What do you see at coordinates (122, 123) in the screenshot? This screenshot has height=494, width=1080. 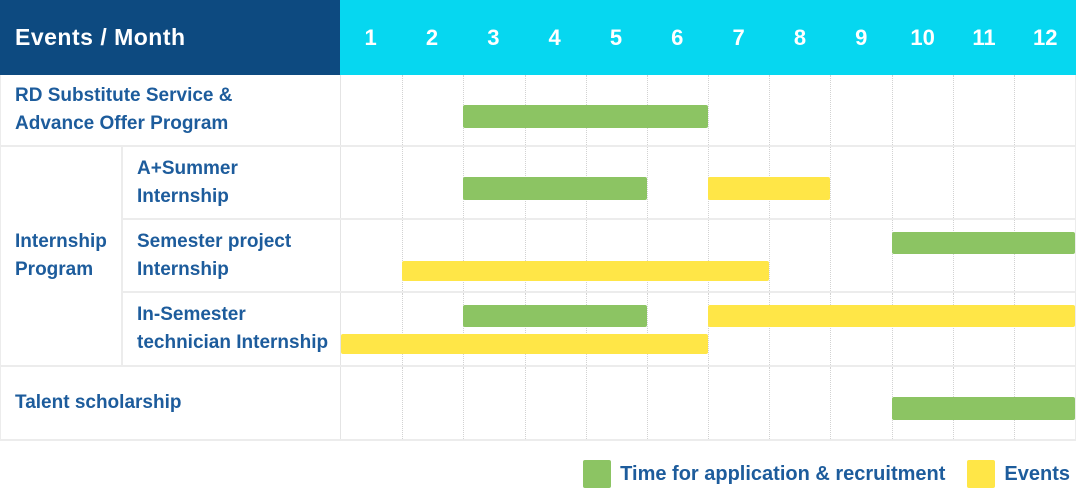 I see `row-label: Advance Offer Program` at bounding box center [122, 123].